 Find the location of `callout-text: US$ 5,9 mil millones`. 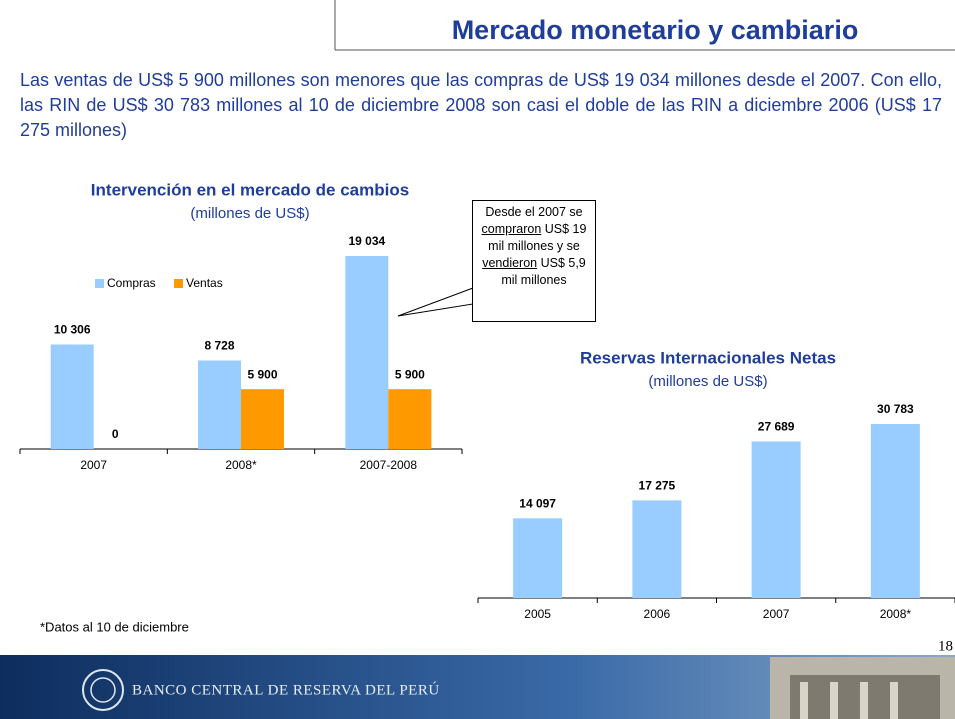

callout-text: US$ 5,9 mil millones is located at coordinates (543, 271).